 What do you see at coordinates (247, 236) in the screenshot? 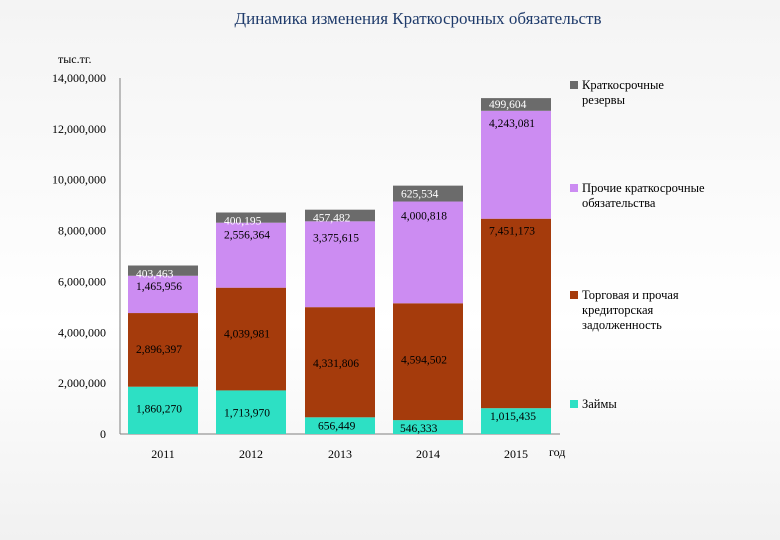
I see `data-label: 2,556,364` at bounding box center [247, 236].